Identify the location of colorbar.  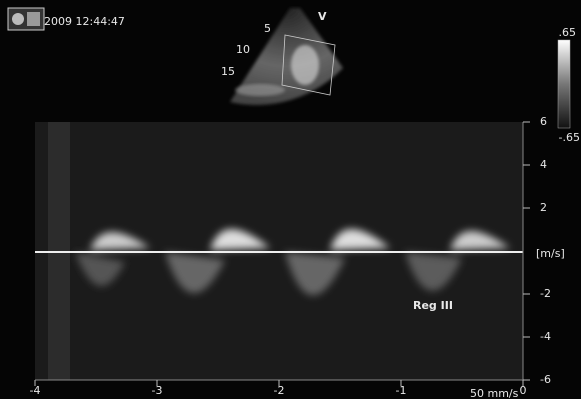
(564, 84).